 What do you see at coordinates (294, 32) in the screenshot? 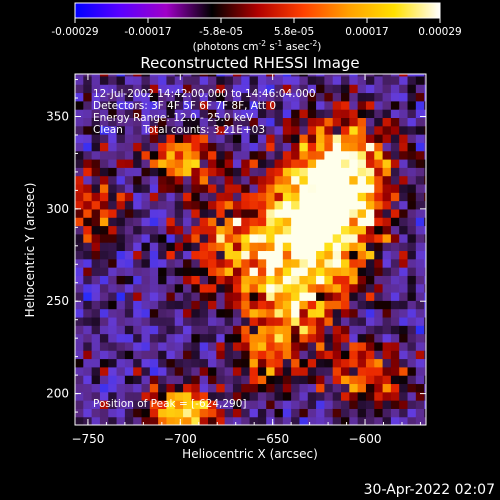
I see `colorbar-tick-label: 5.8e-05` at bounding box center [294, 32].